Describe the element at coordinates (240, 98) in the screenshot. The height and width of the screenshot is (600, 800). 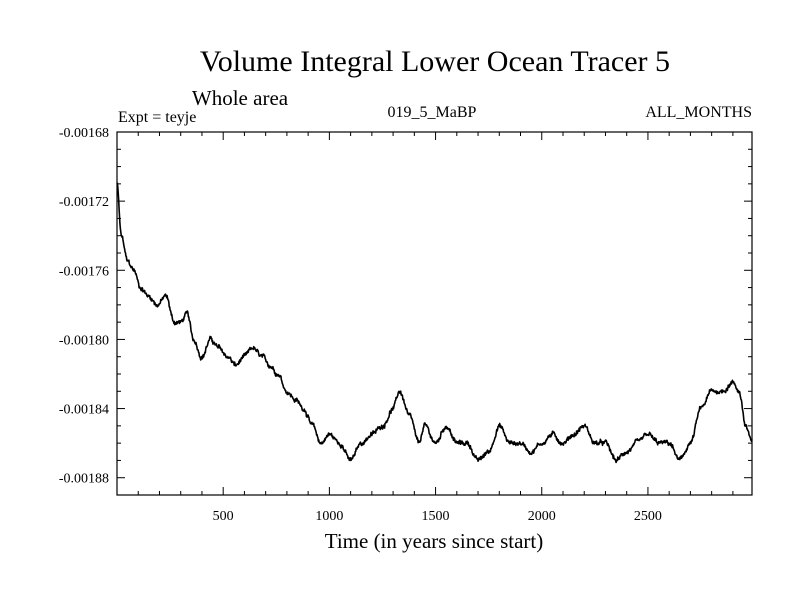
I see `chart-subtitle: Whole area` at that location.